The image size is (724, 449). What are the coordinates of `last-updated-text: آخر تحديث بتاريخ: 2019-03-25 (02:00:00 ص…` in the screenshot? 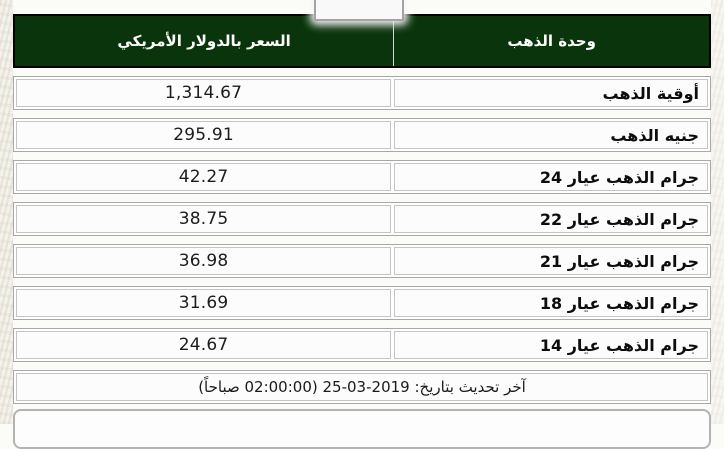 It's located at (362, 387).